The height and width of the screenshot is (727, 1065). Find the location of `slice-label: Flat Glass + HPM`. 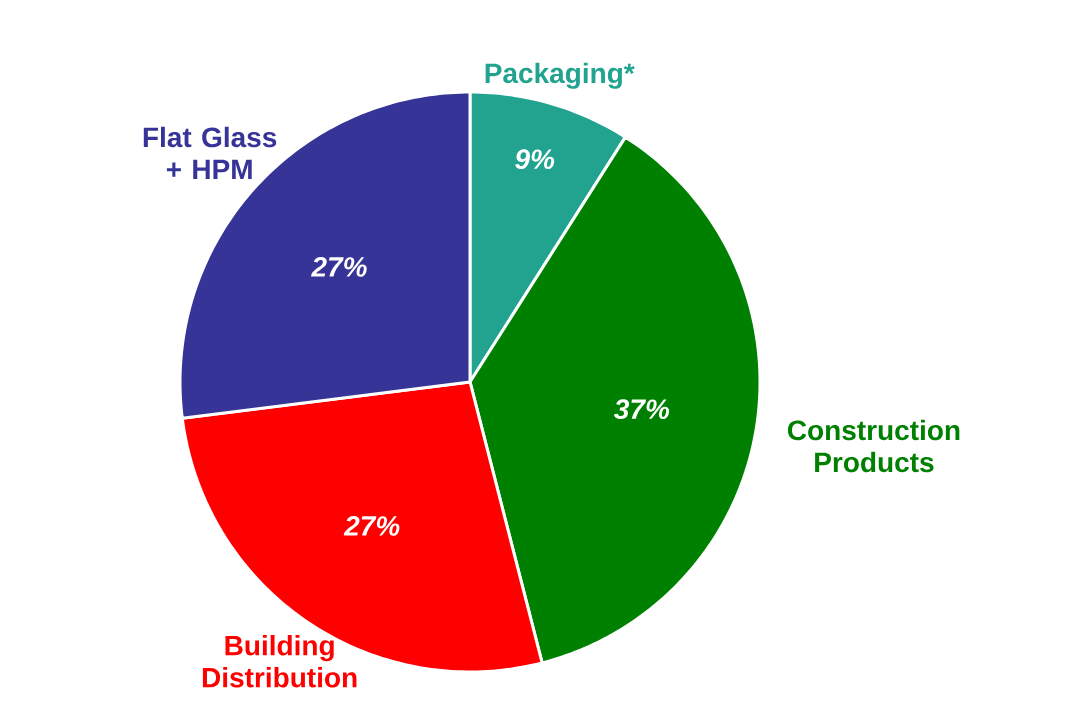

slice-label: Flat Glass + HPM is located at coordinates (210, 153).